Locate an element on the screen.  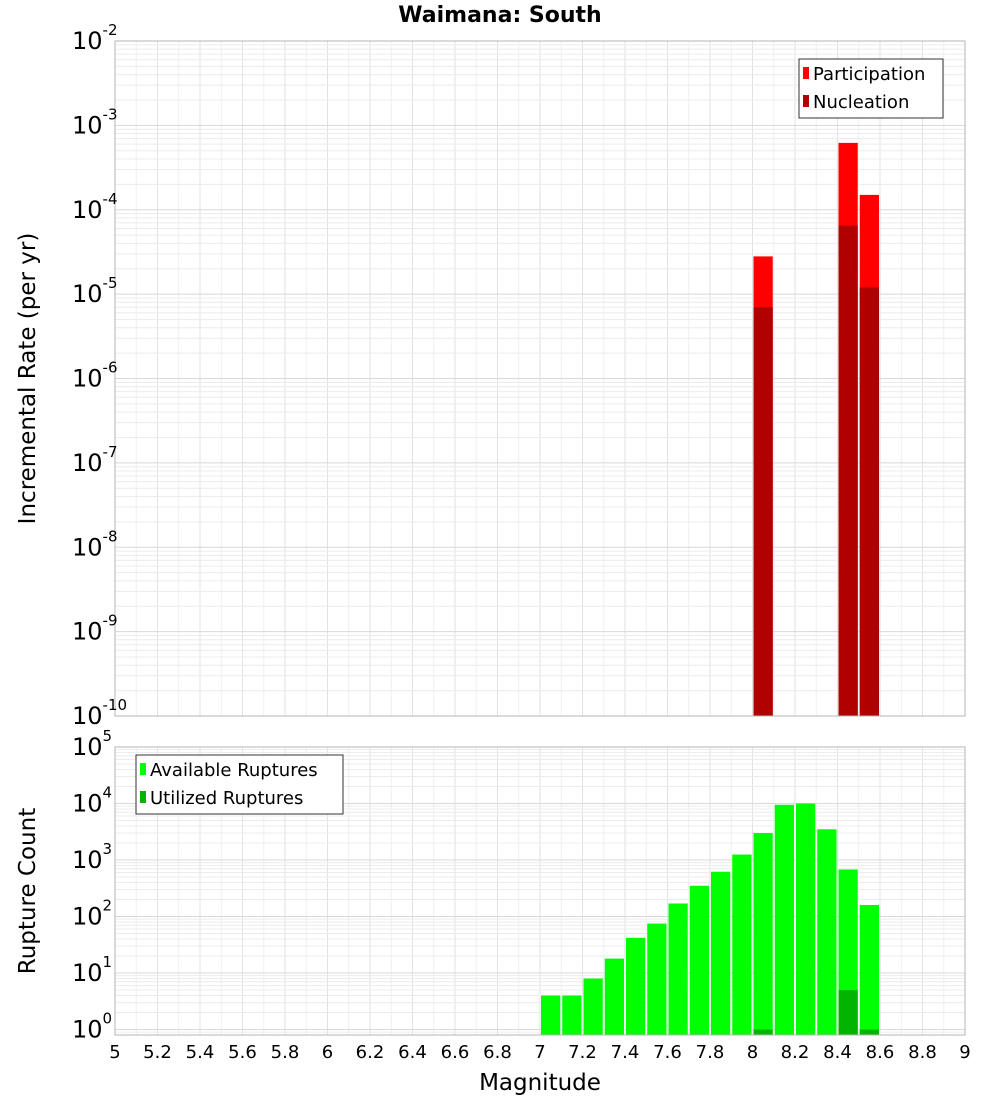
y-tick-exponent: -6 is located at coordinates (110, 368).